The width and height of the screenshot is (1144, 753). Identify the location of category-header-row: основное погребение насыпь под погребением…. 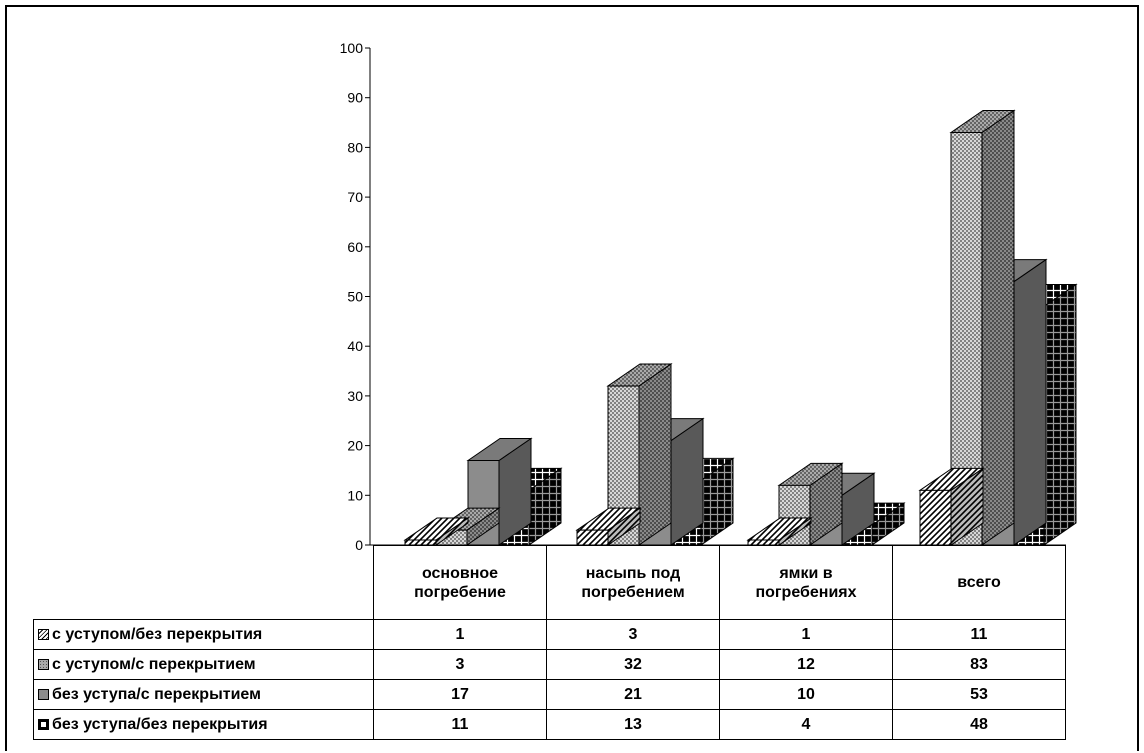
(550, 582).